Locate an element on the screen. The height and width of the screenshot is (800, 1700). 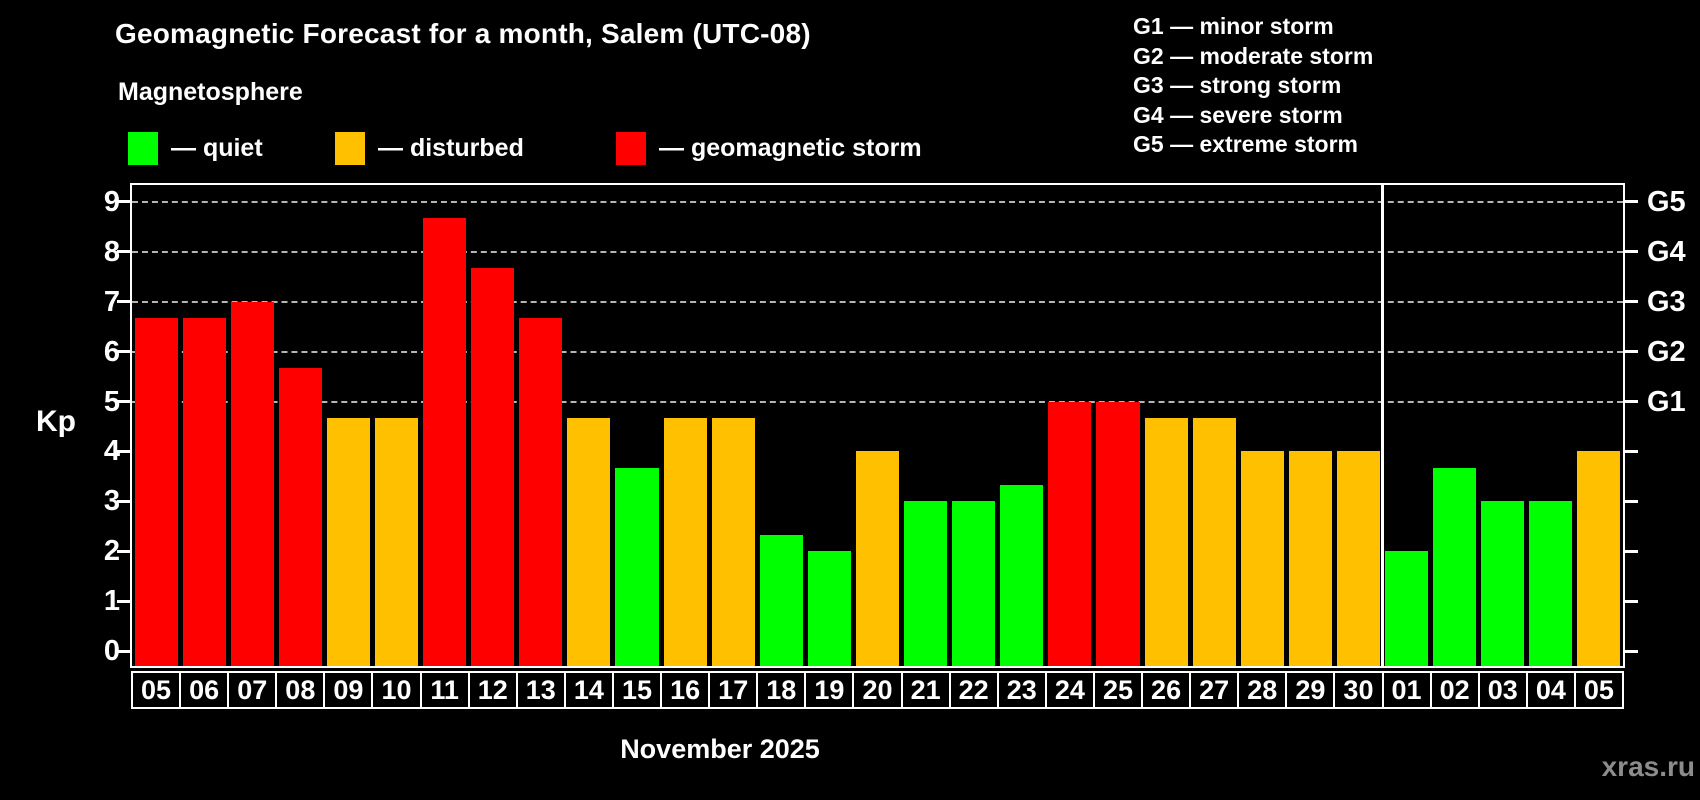
legend-item-label: — geomagnetic storm is located at coordinates (790, 147).